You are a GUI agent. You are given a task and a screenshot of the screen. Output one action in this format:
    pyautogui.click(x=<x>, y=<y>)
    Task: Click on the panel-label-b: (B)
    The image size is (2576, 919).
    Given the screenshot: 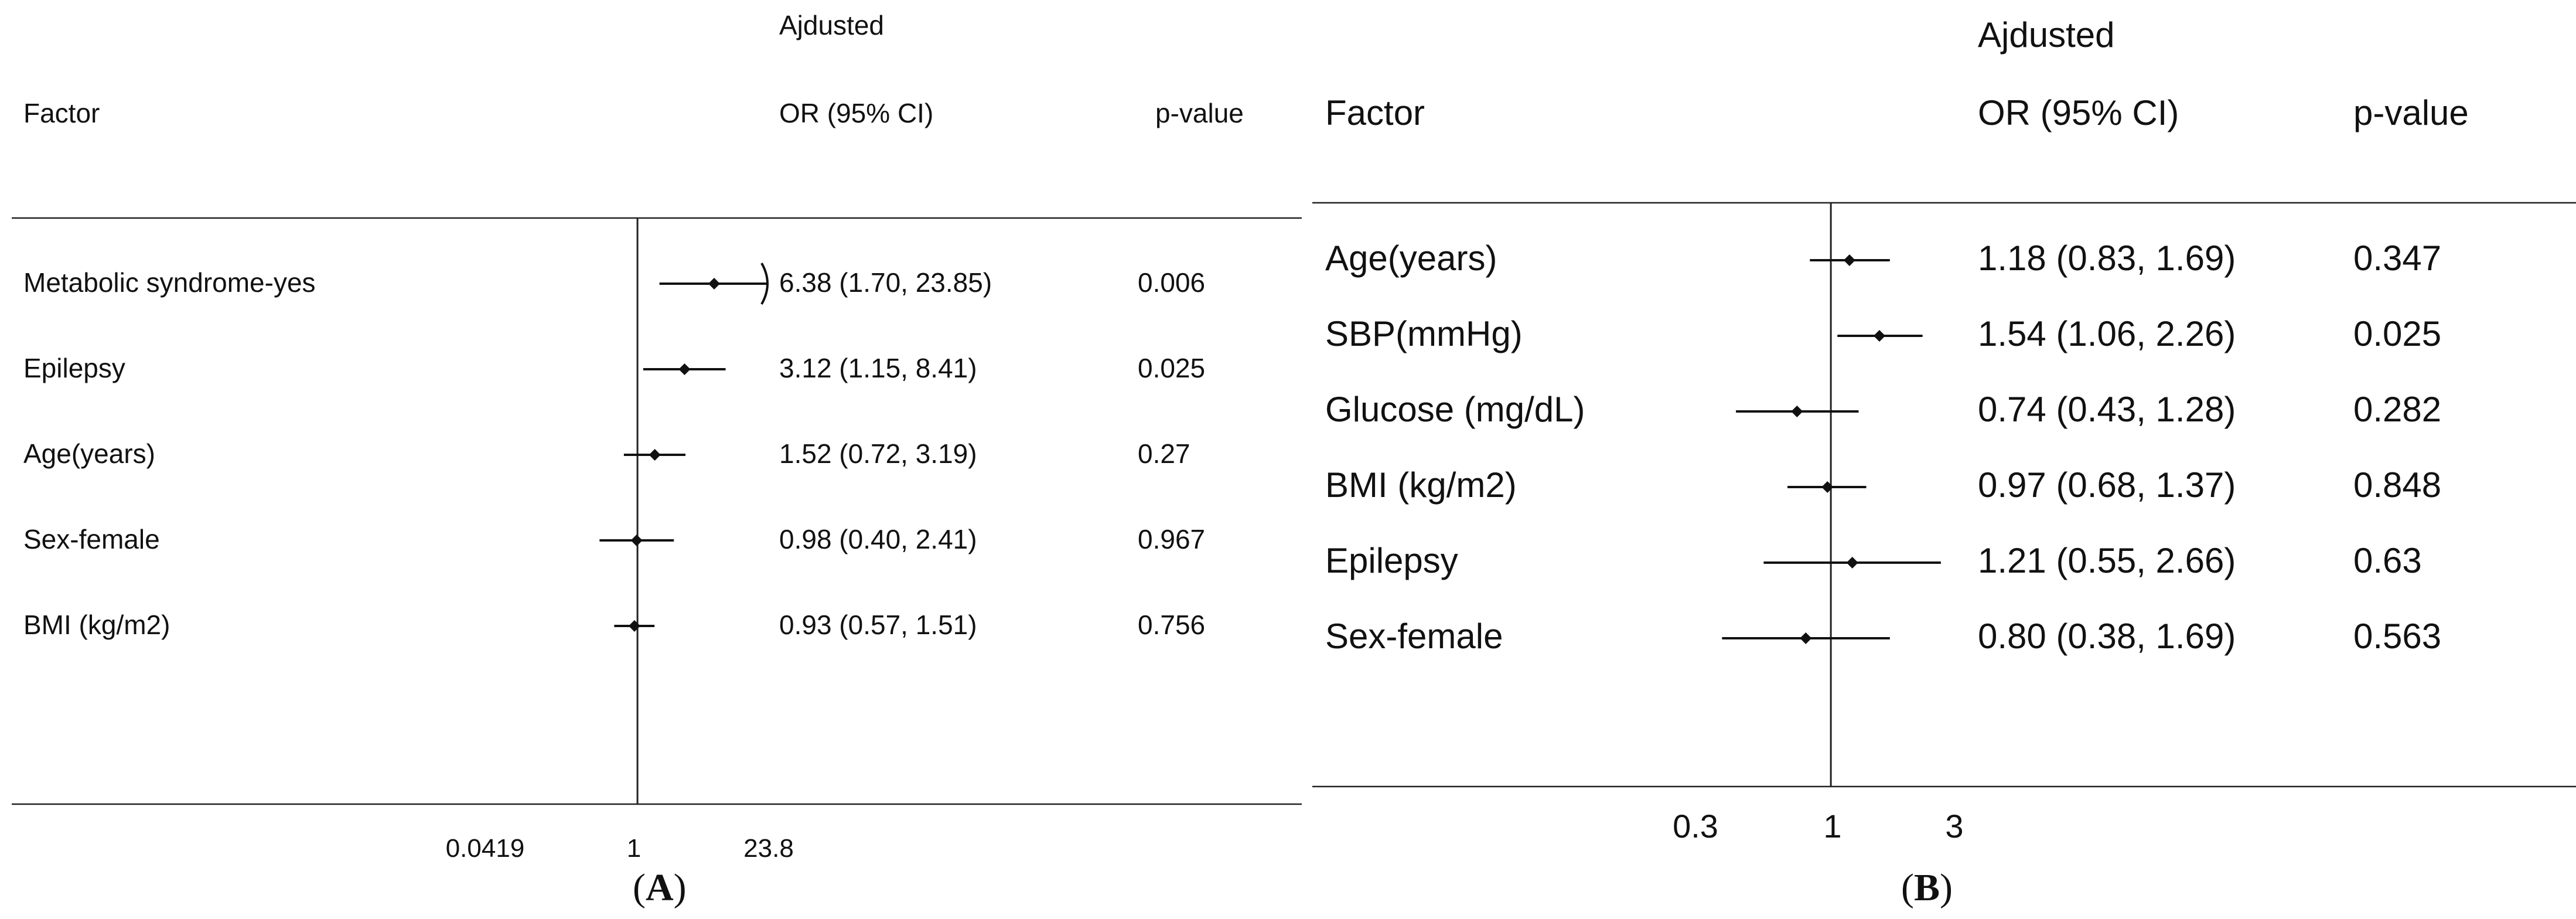 What is the action you would take?
    pyautogui.click(x=1927, y=887)
    